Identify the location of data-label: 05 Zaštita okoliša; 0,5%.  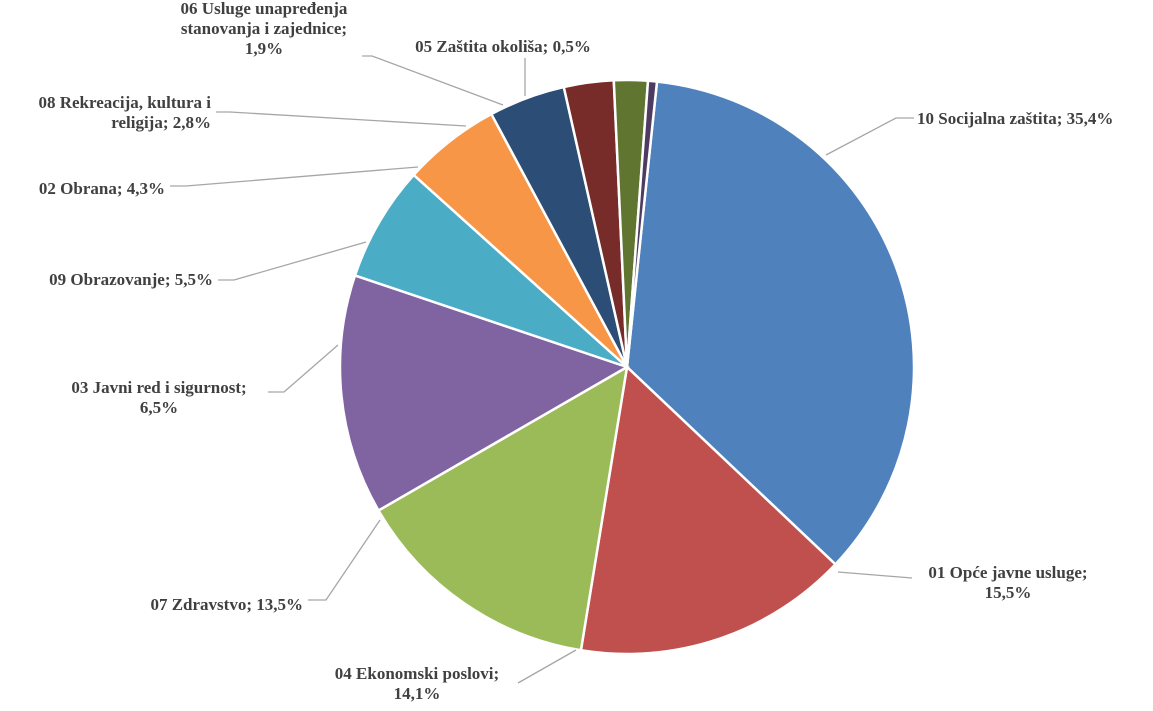
(503, 46).